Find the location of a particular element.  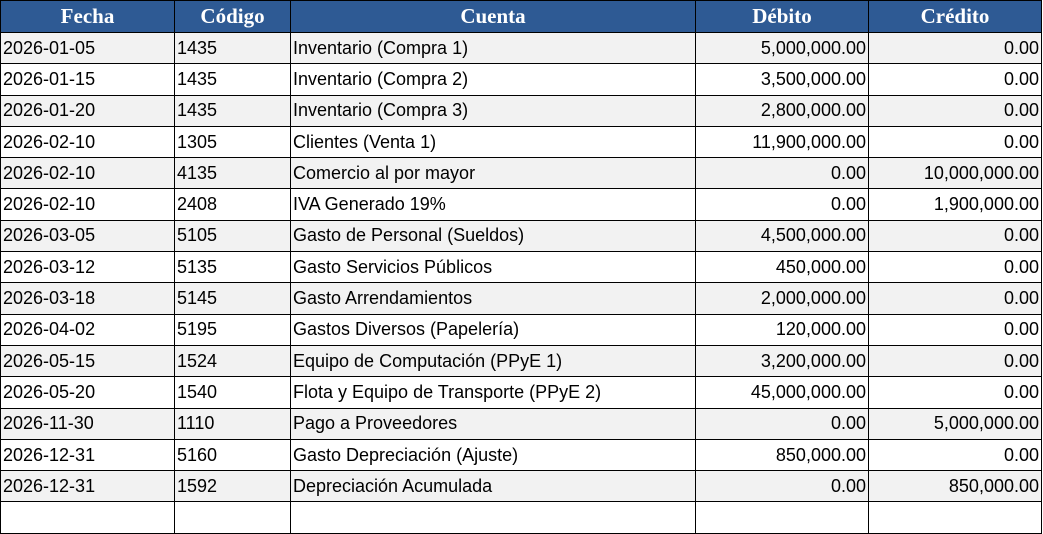

table-cell: Gasto Arrendamientos is located at coordinates (493, 298).